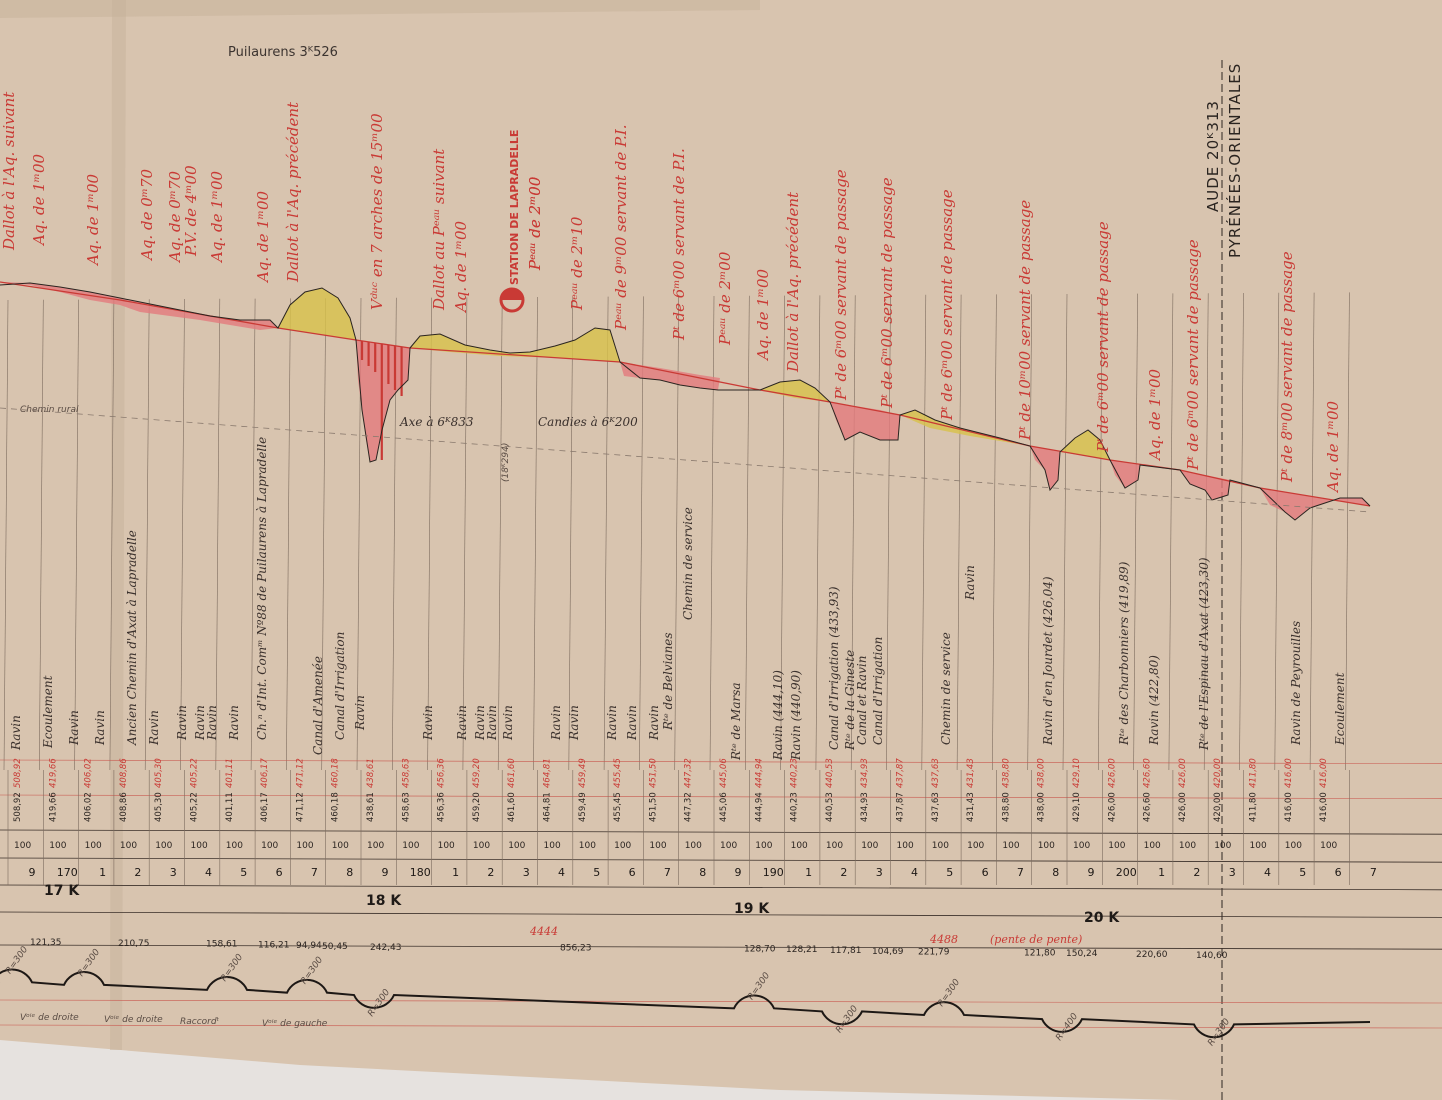 This screenshot has height=1100, width=1442. Describe the element at coordinates (300, 773) in the screenshot. I see `cote-projet-value: 471,12` at that location.